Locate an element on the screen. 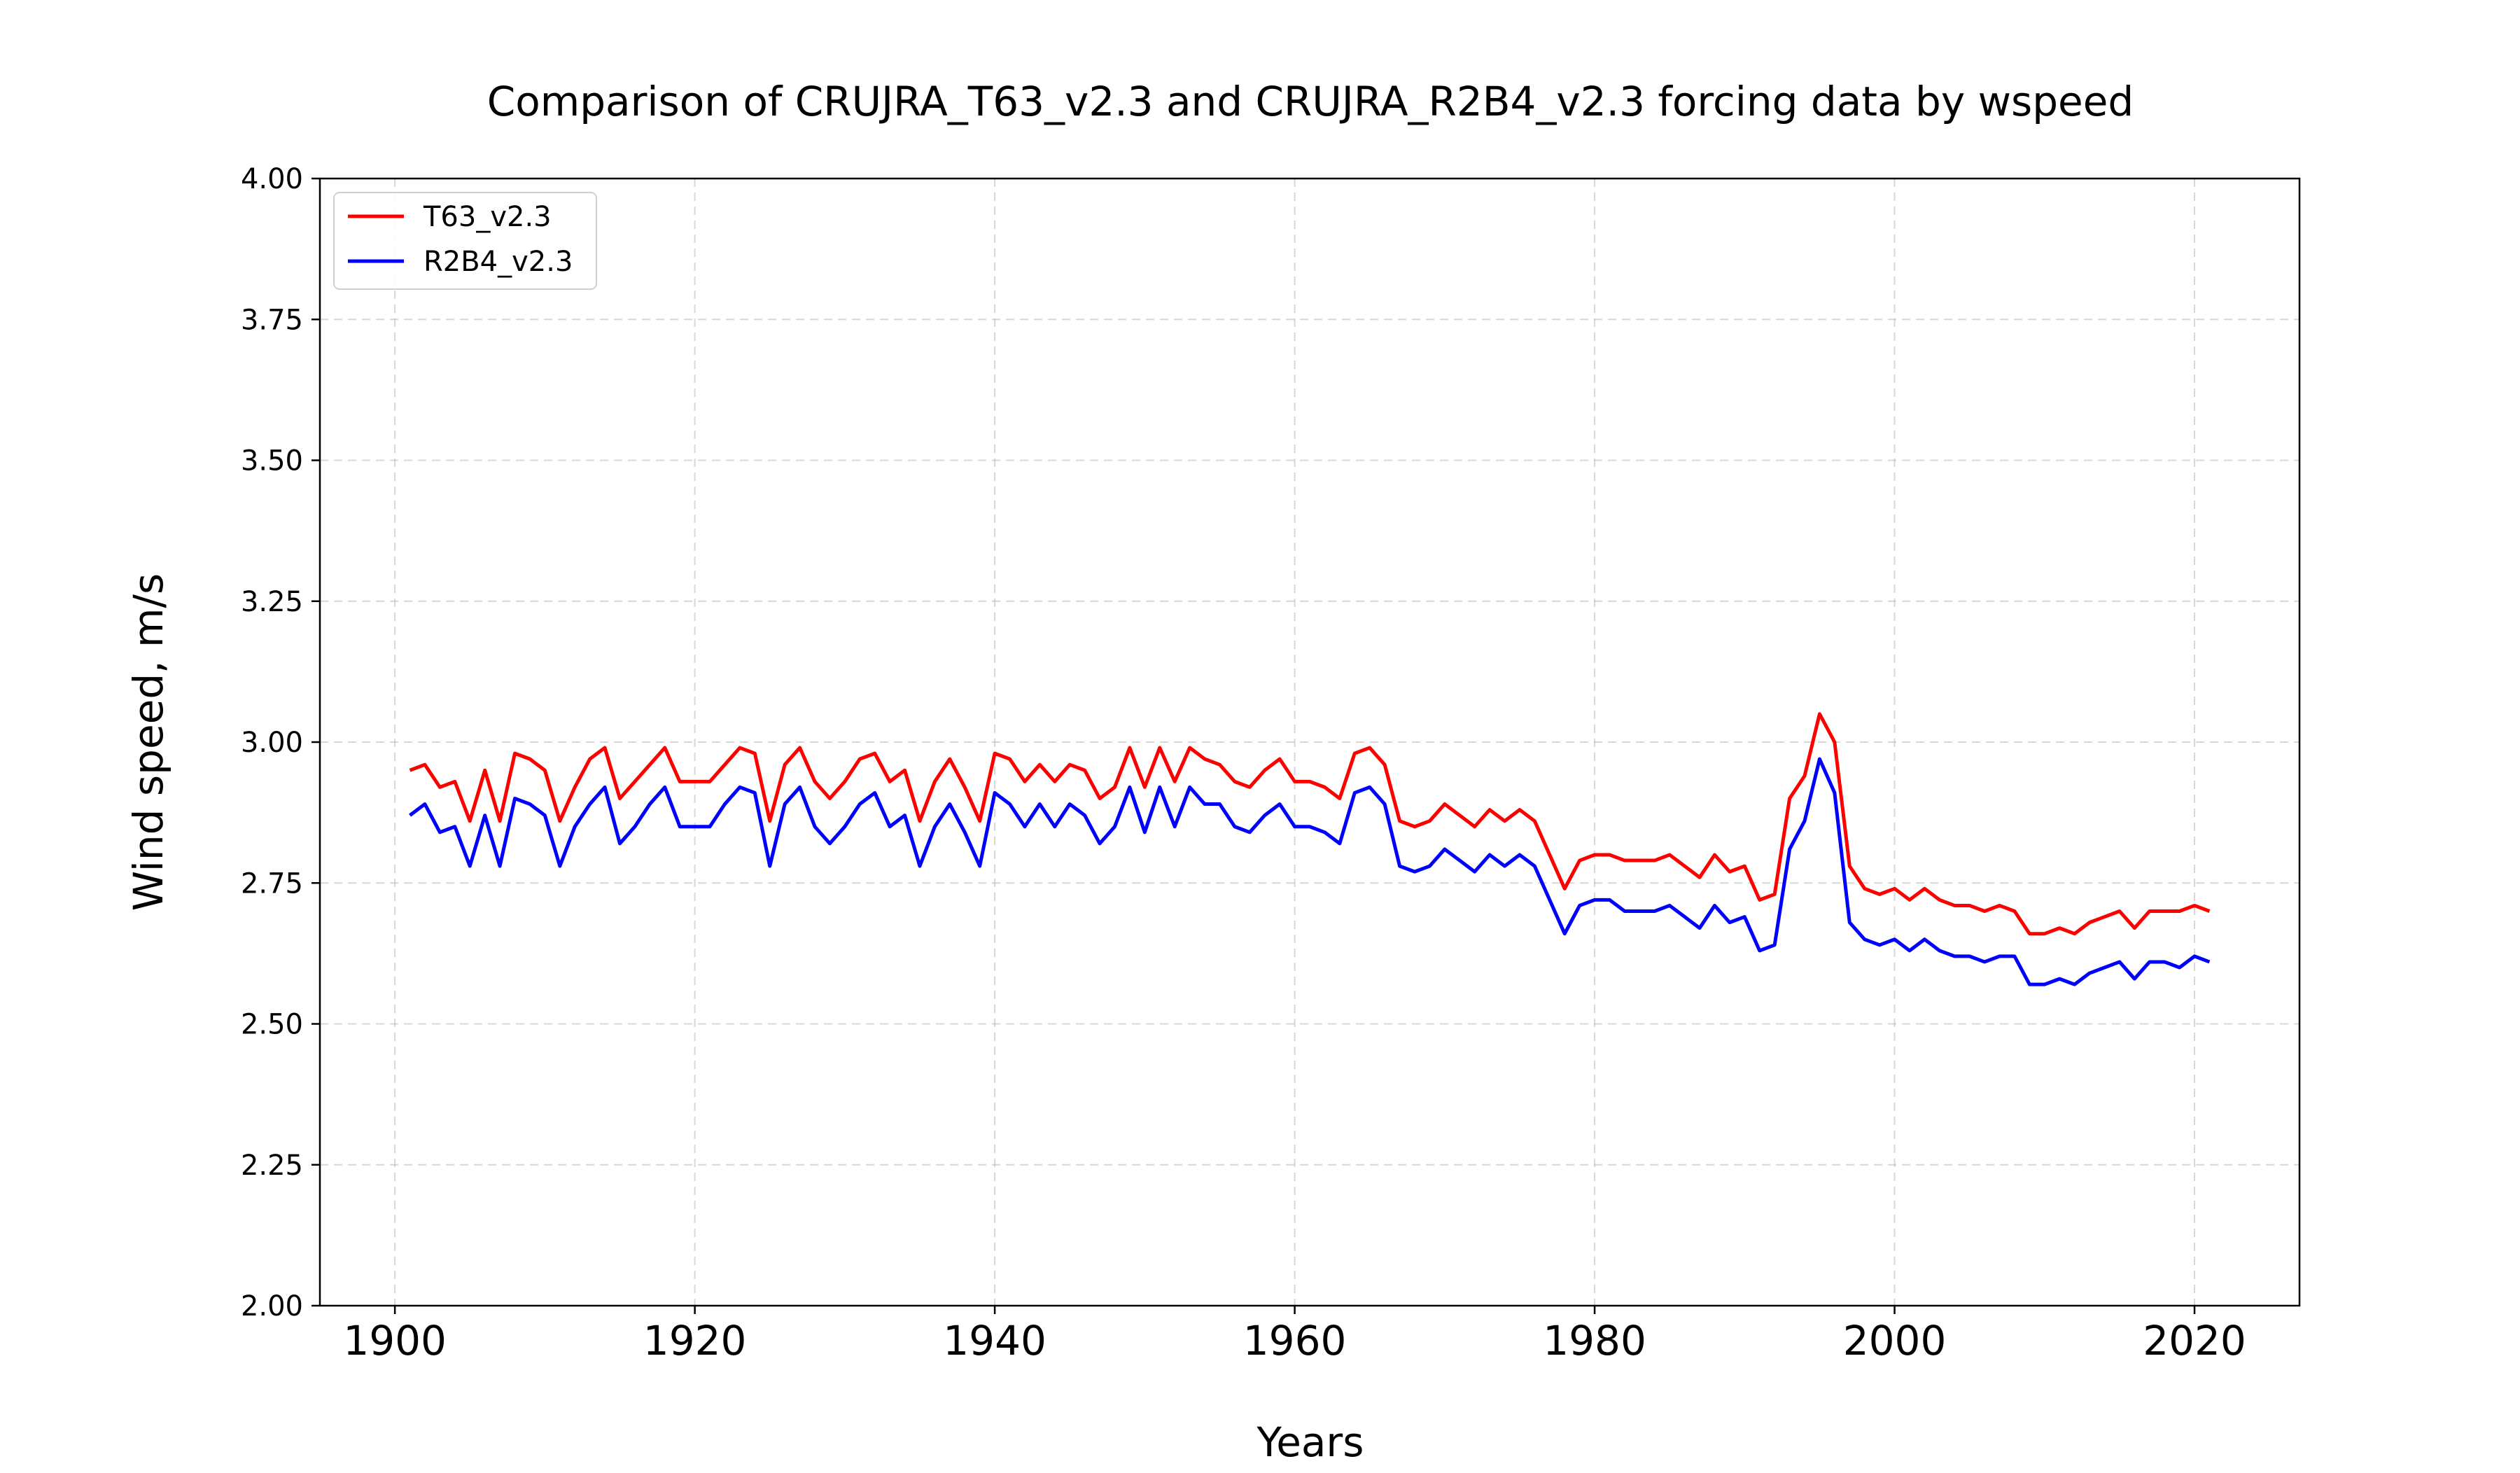  y-tick-label: 2.00 is located at coordinates (272, 1306).